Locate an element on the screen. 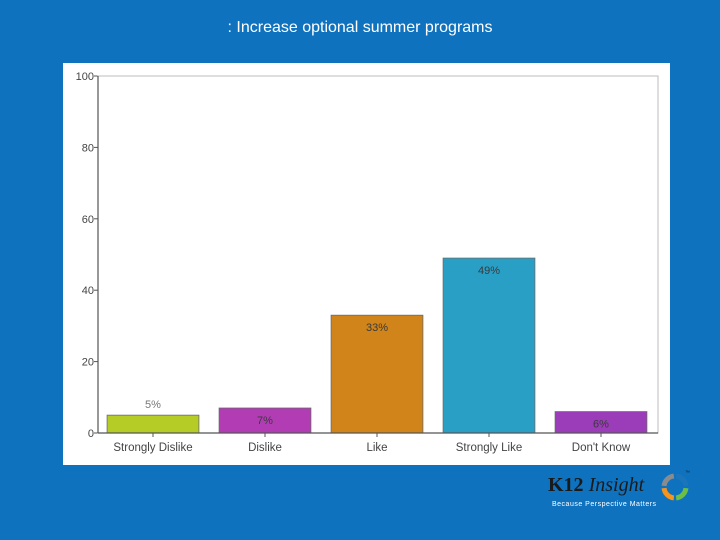  y-tick-label: 100 is located at coordinates (85, 77).